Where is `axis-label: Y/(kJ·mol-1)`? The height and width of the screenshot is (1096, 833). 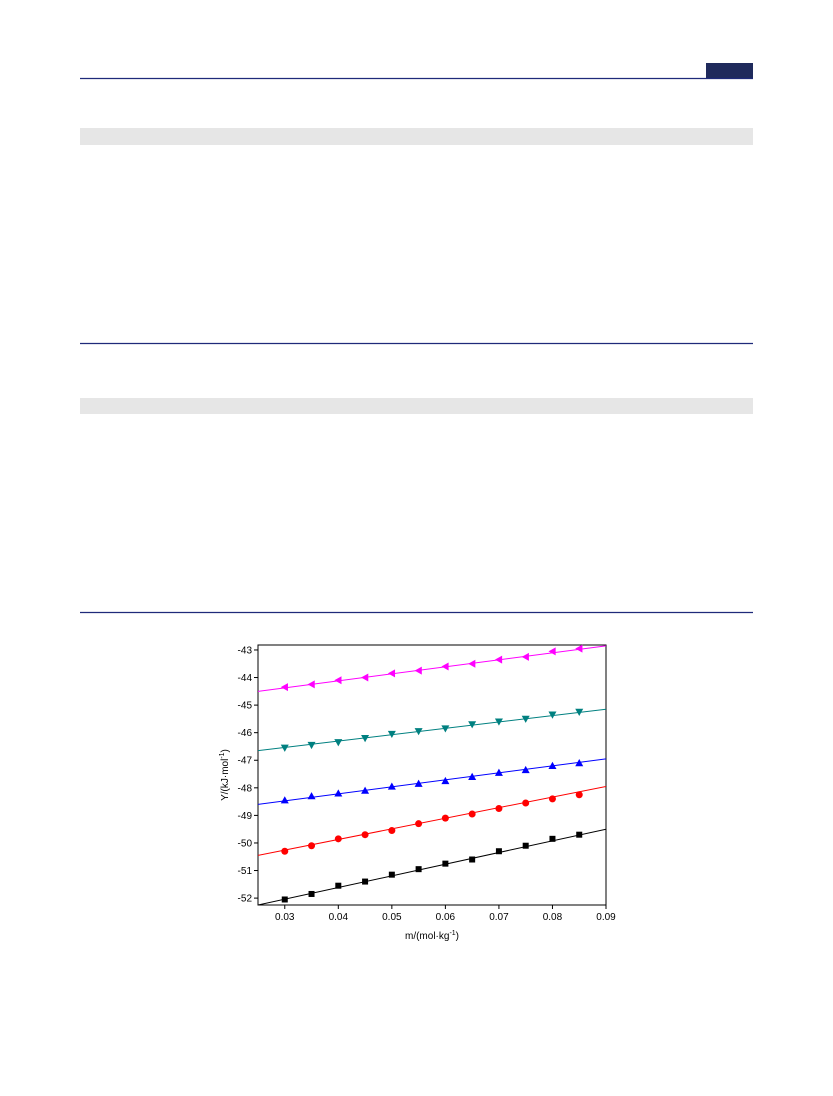 axis-label: Y/(kJ·mol-1) is located at coordinates (225, 775).